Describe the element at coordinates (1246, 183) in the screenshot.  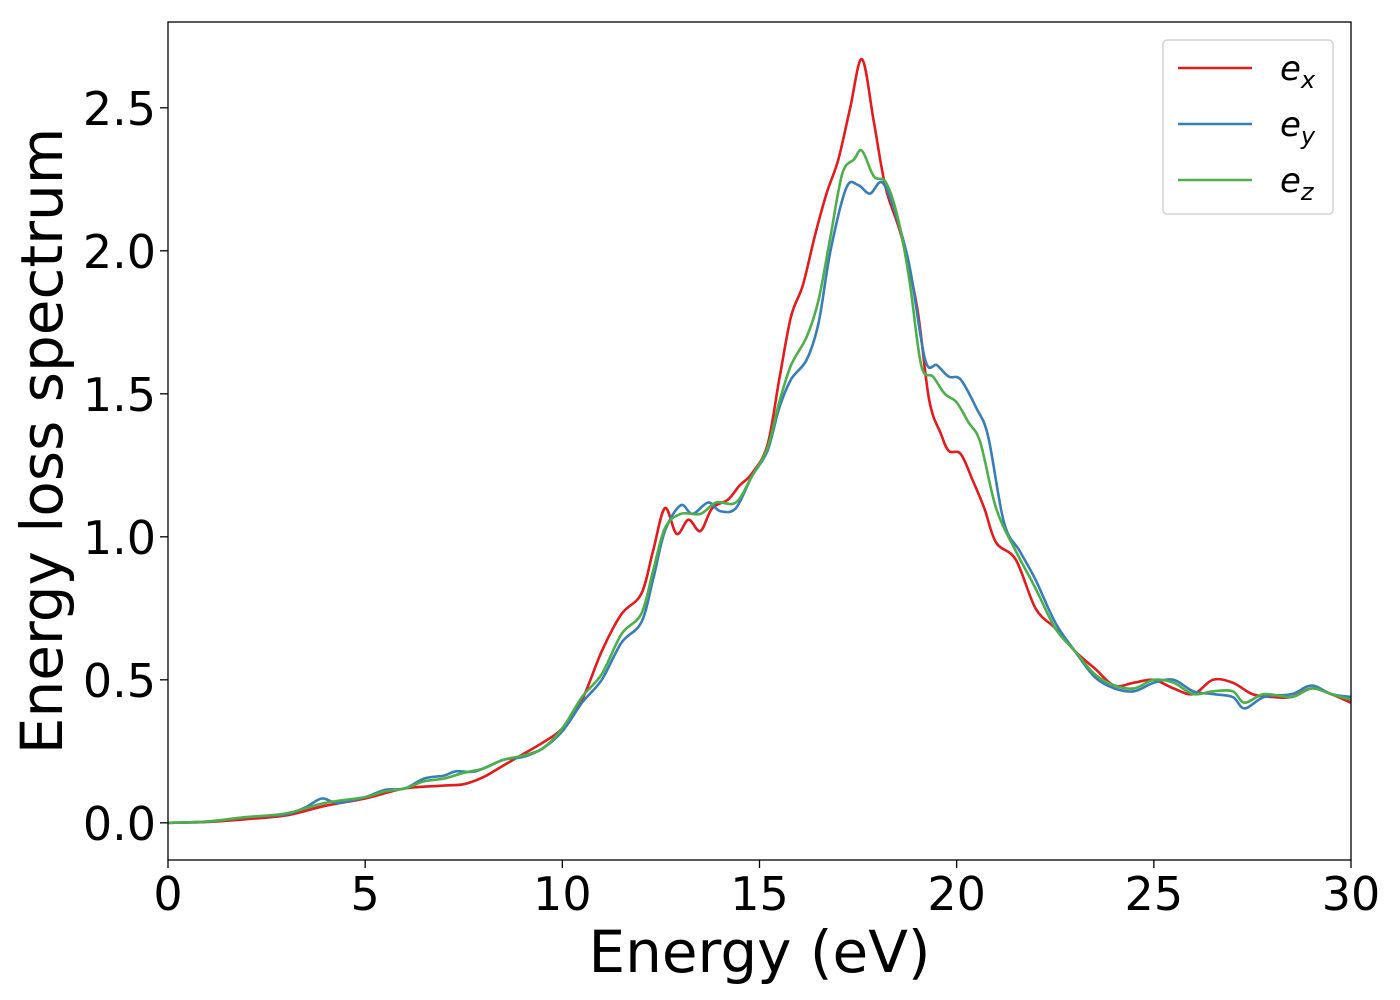
I see `legend-item-ez: ez` at that location.